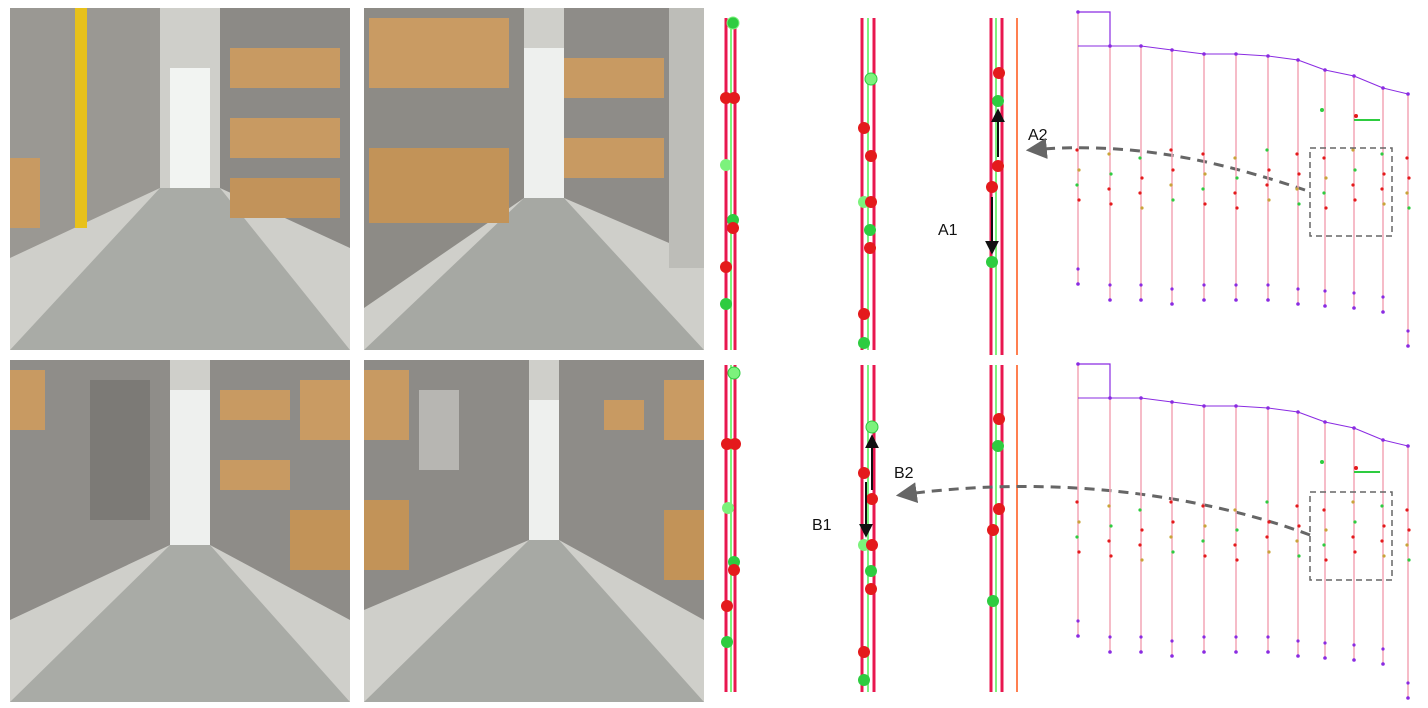 Image resolution: width=1428 pixels, height=708 pixels. Describe the element at coordinates (1002, 528) in the screenshot. I see `track-column-3-bottom` at that location.